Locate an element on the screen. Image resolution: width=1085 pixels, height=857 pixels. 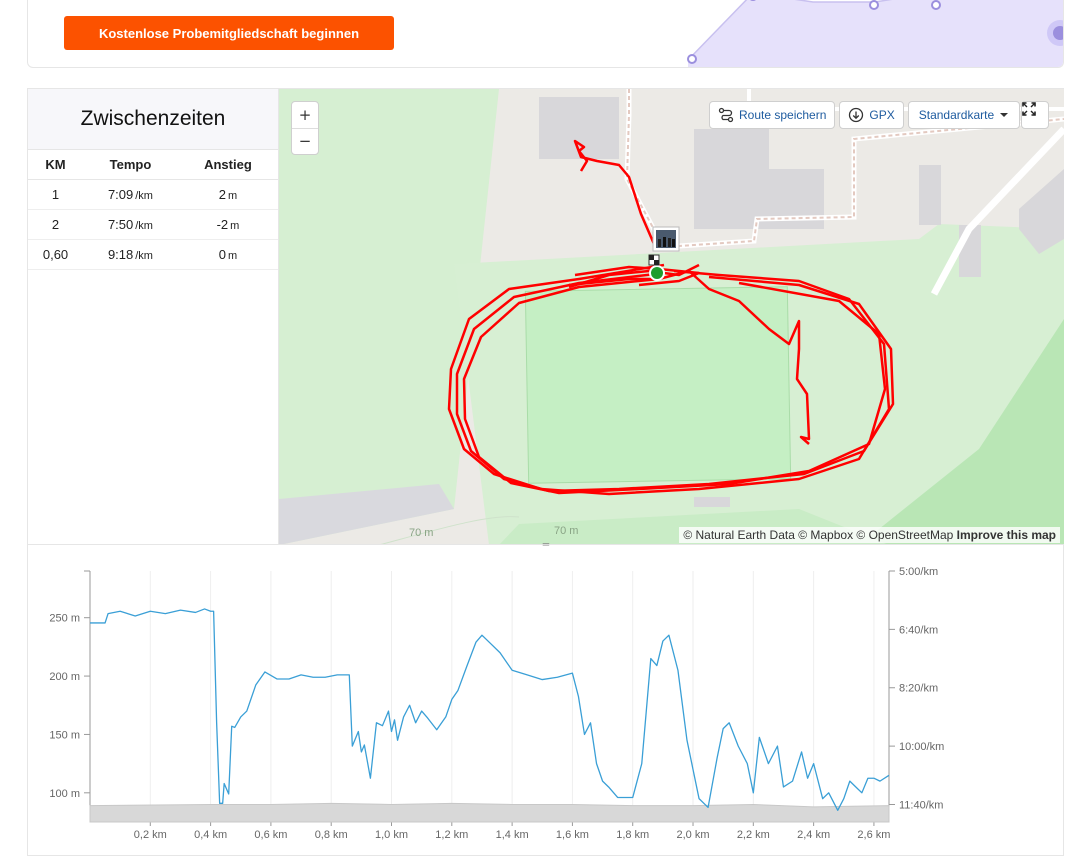
left-tick-label: 250 m is located at coordinates (64, 619).